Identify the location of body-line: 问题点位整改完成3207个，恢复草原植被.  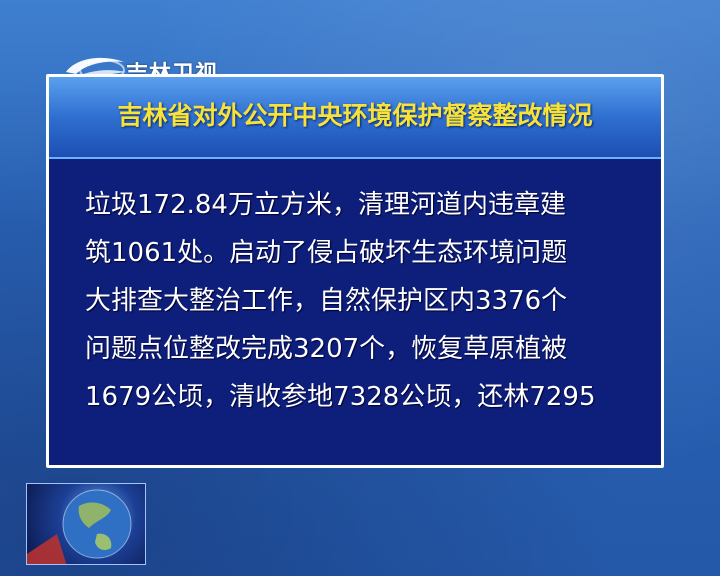
(326, 349).